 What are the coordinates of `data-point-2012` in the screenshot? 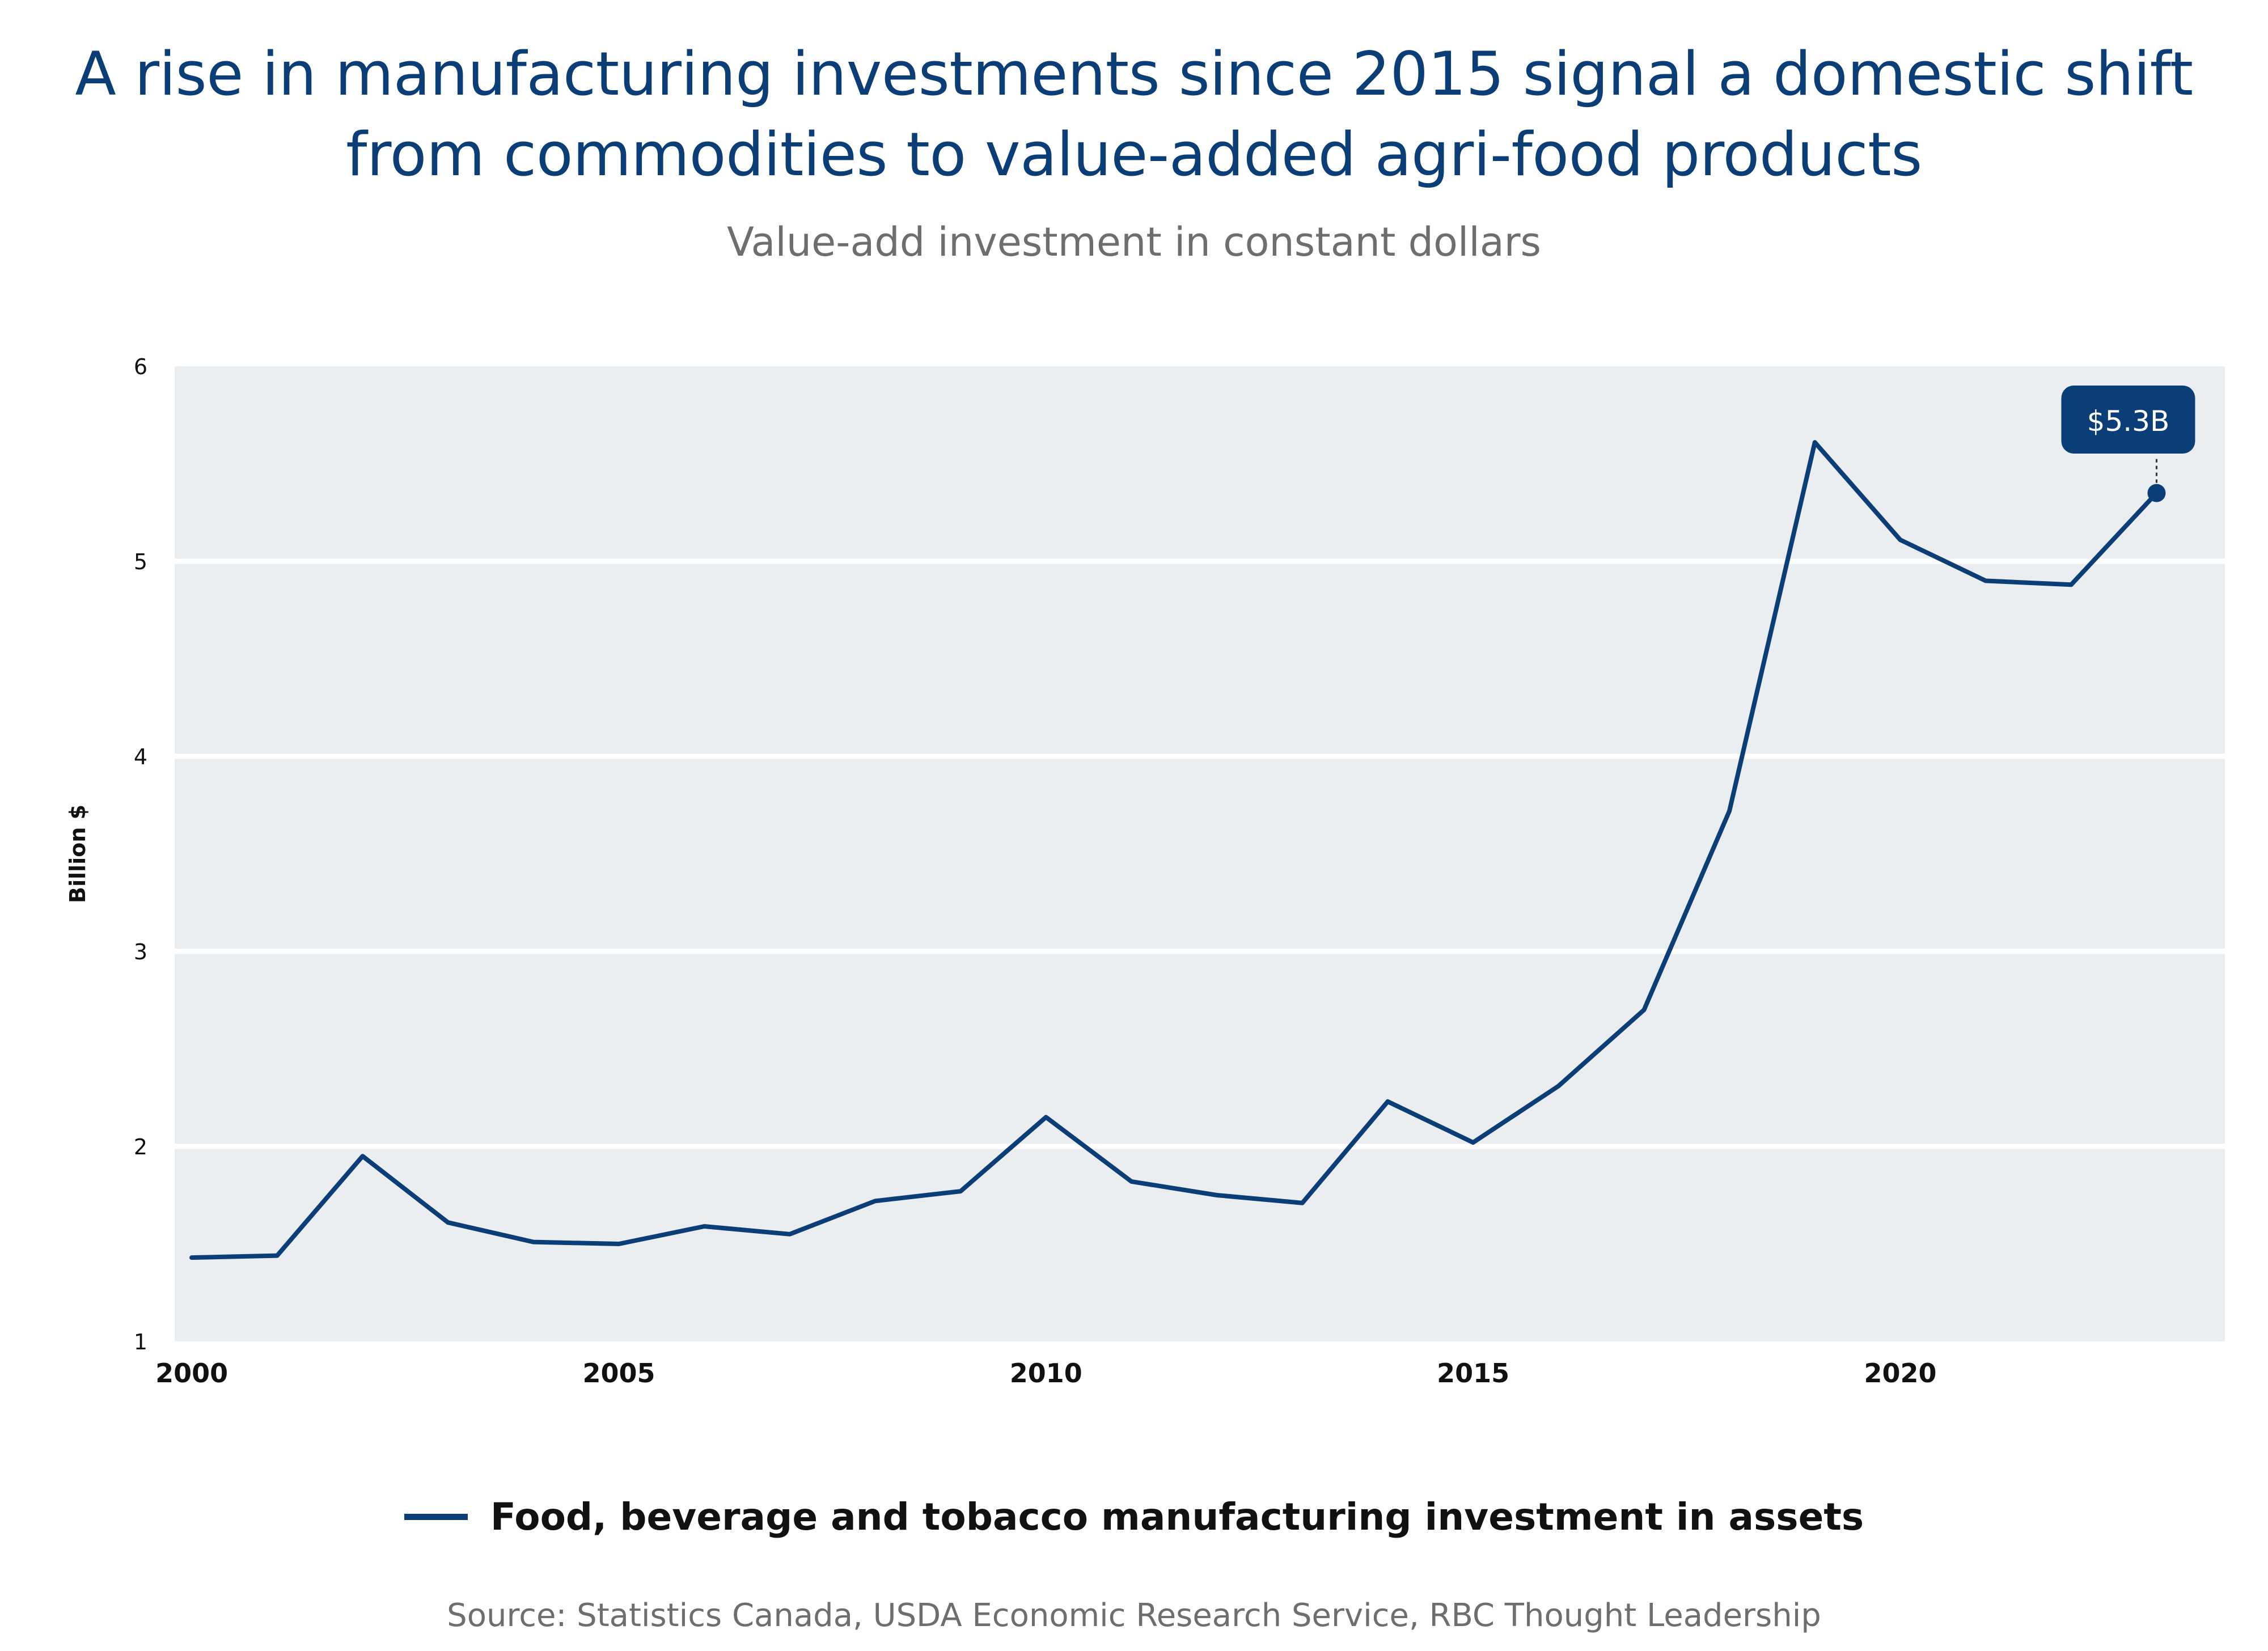 It's located at (1216, 1195).